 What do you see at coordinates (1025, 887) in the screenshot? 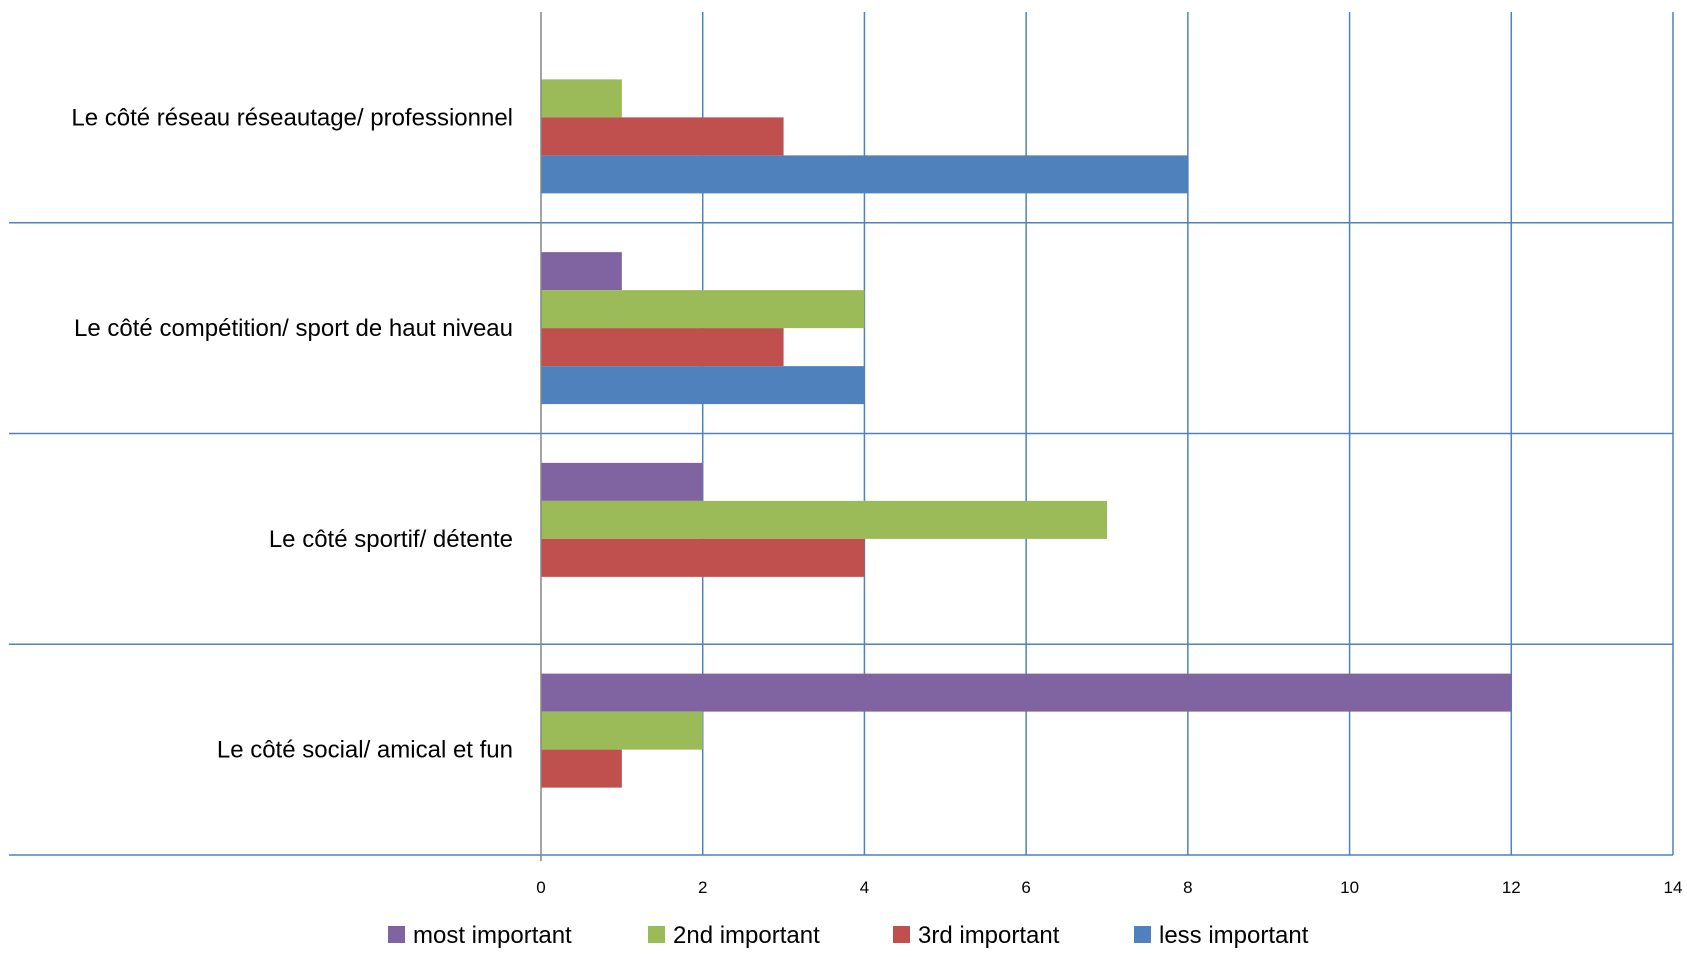
I see `x-tick-label: 6` at bounding box center [1025, 887].